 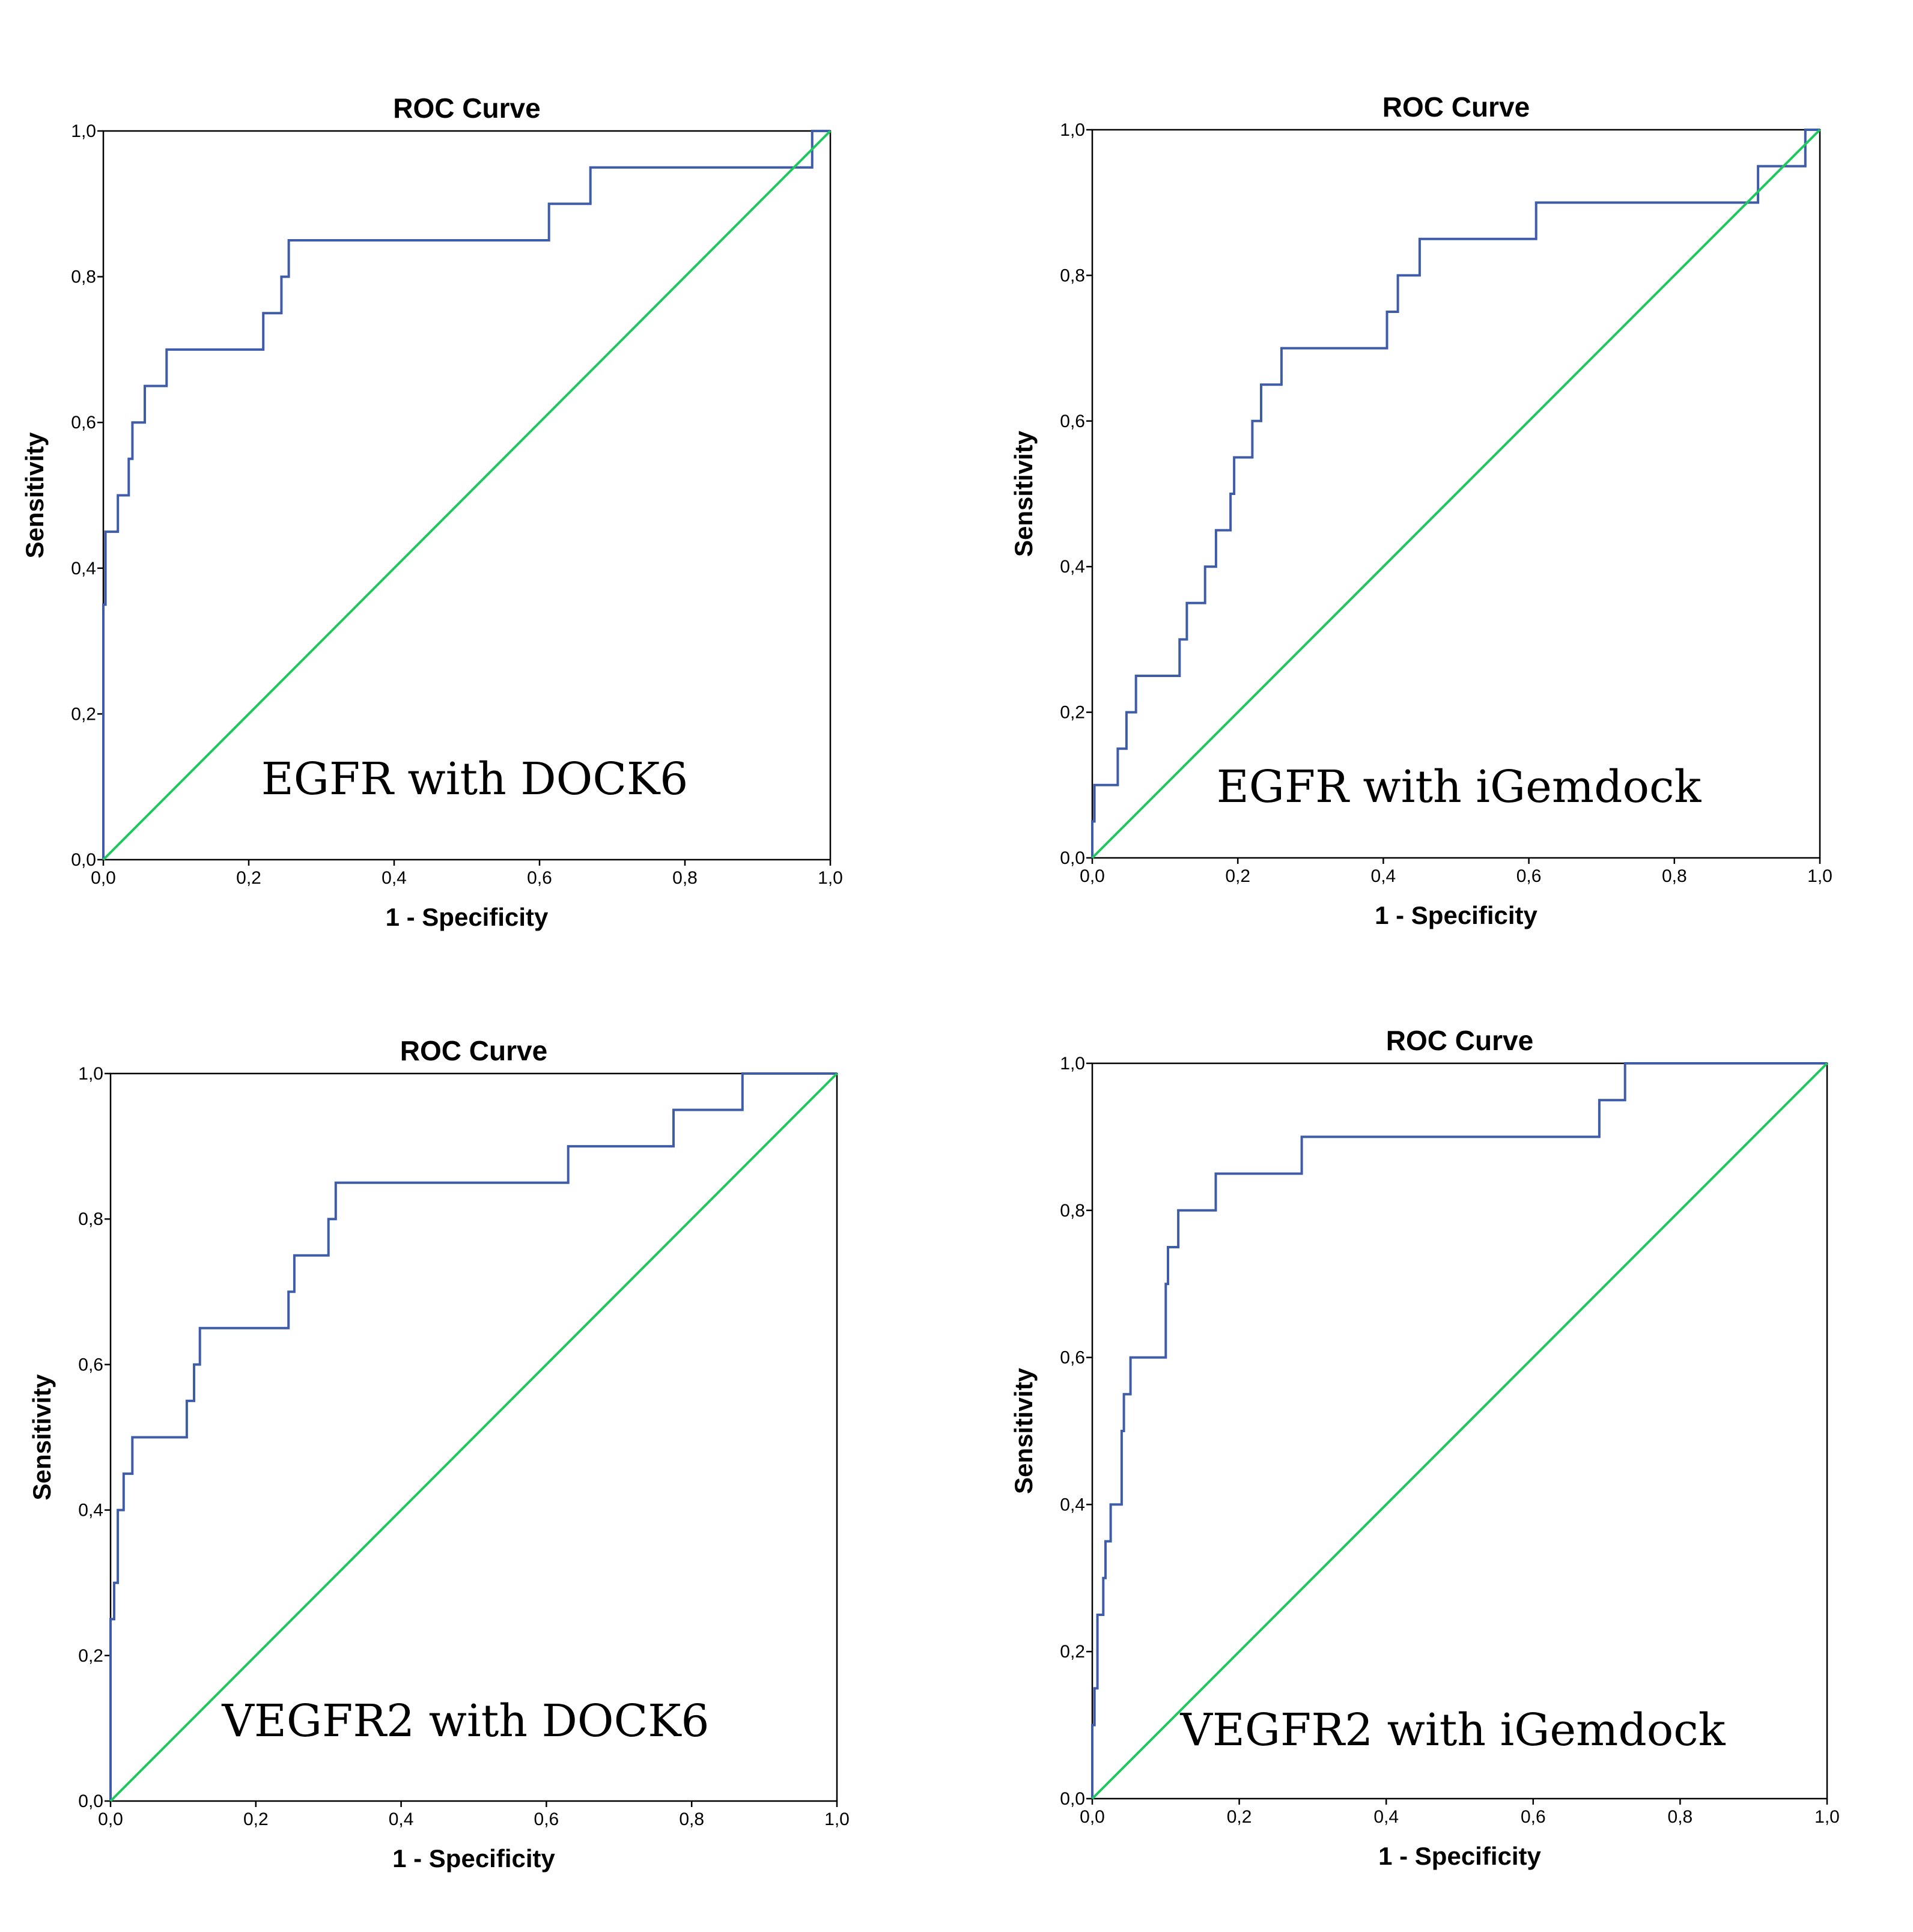 What do you see at coordinates (465, 1721) in the screenshot?
I see `chart-annotation: VEGFR2 with DOCK6` at bounding box center [465, 1721].